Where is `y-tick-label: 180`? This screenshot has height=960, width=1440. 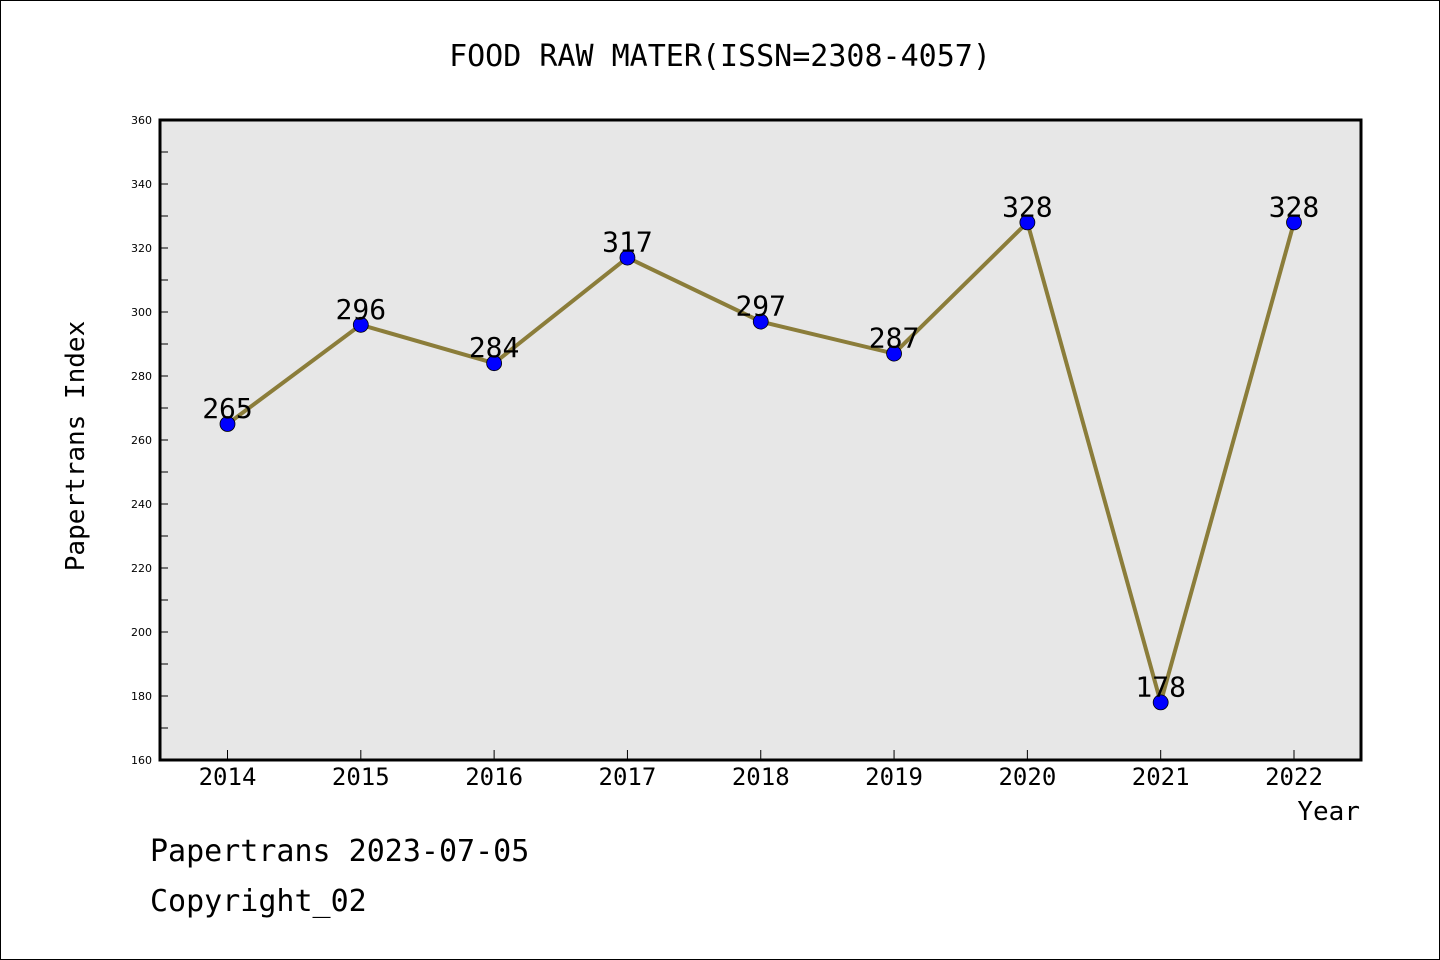
y-tick-label: 180 is located at coordinates (141, 696).